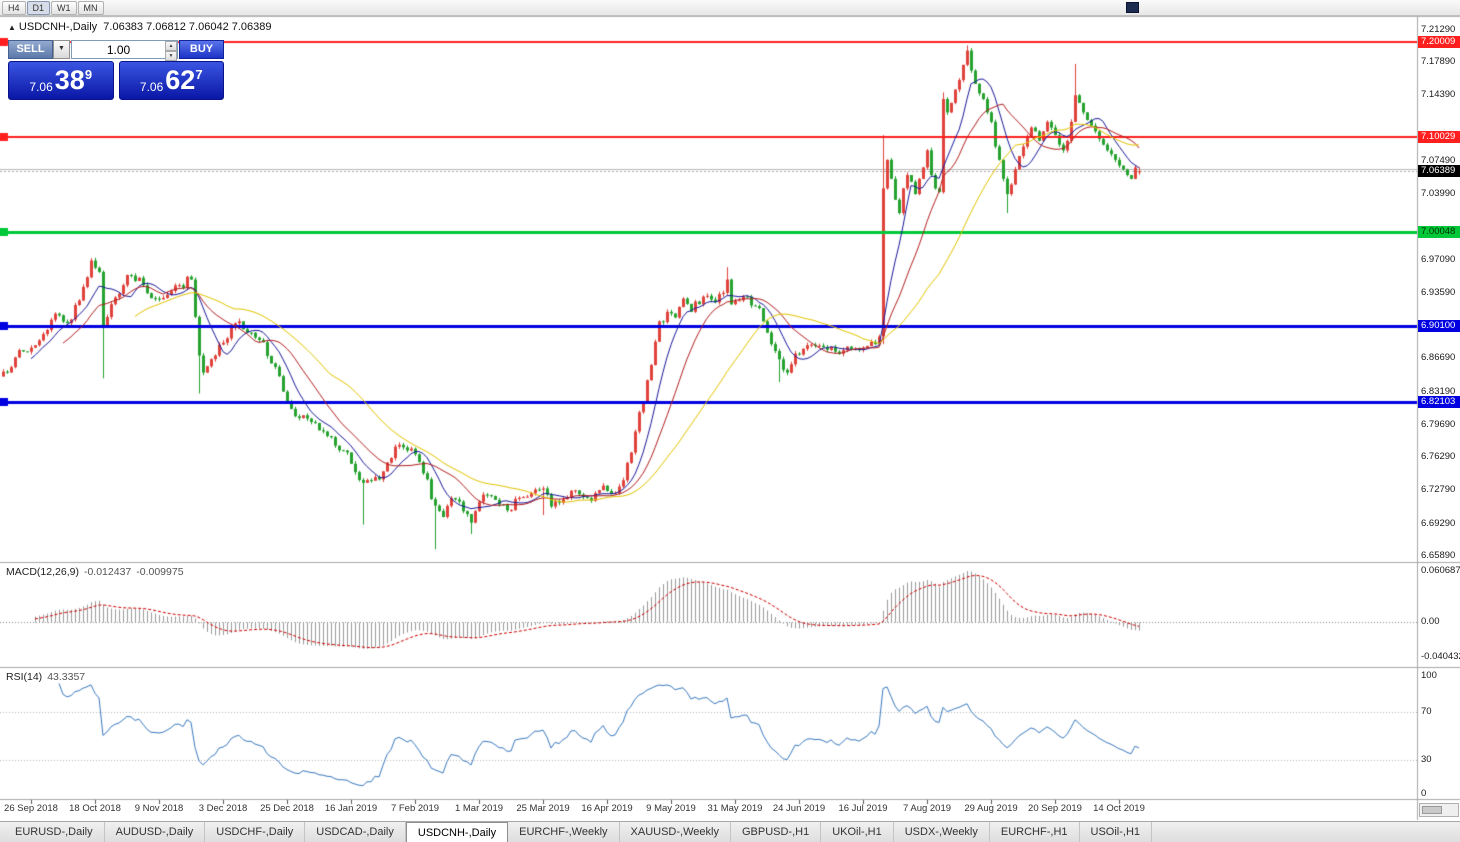 The height and width of the screenshot is (842, 1460). I want to click on time-axis-label: 16 Jul 2019, so click(863, 808).